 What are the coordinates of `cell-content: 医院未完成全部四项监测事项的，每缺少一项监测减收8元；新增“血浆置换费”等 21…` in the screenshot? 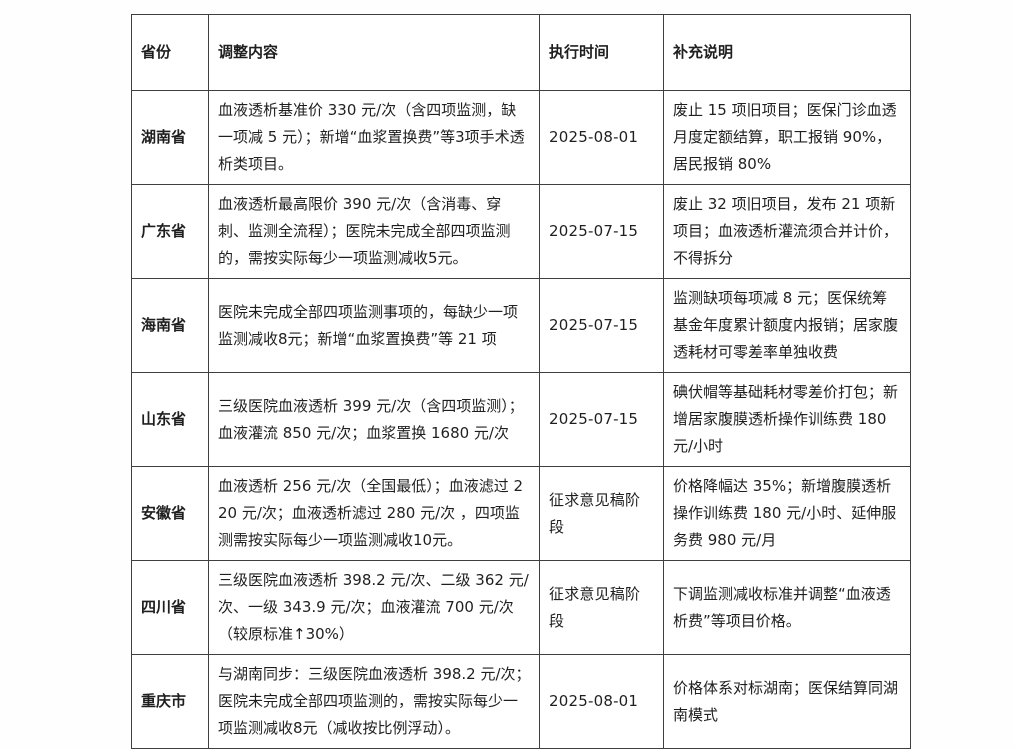 It's located at (374, 325).